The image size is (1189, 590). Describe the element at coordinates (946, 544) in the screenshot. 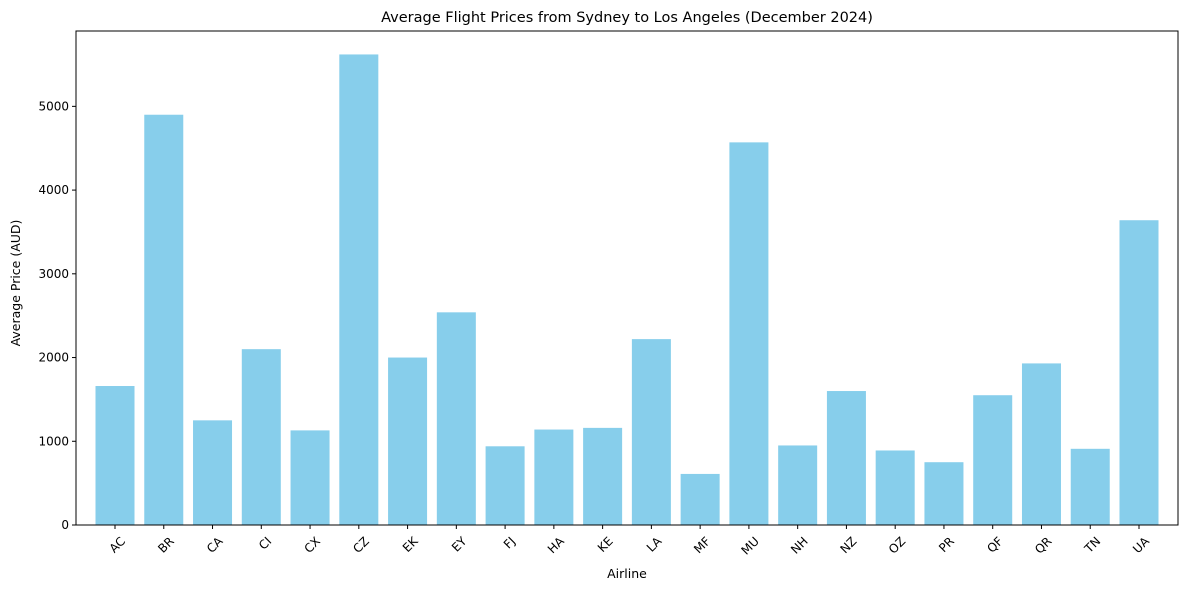

I see `x-tick-label: PR` at that location.